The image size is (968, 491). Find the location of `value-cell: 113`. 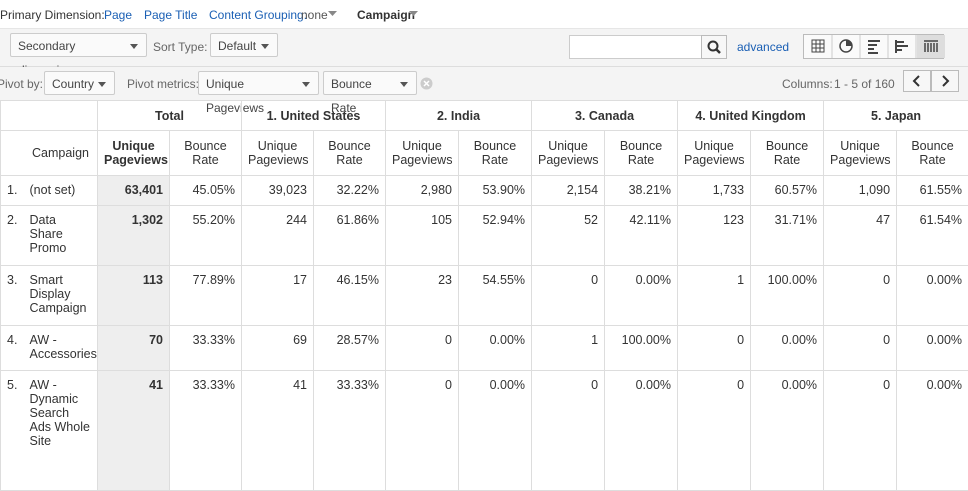

value-cell: 113 is located at coordinates (134, 296).